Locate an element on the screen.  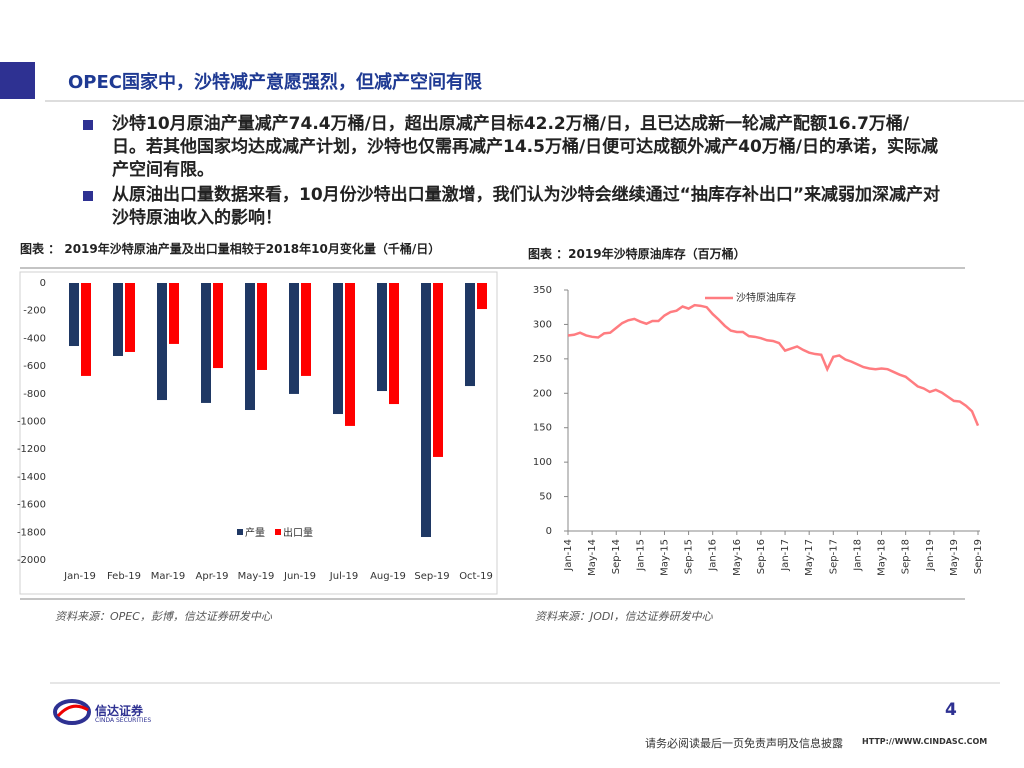
legend-label: 产量 is located at coordinates (255, 532).